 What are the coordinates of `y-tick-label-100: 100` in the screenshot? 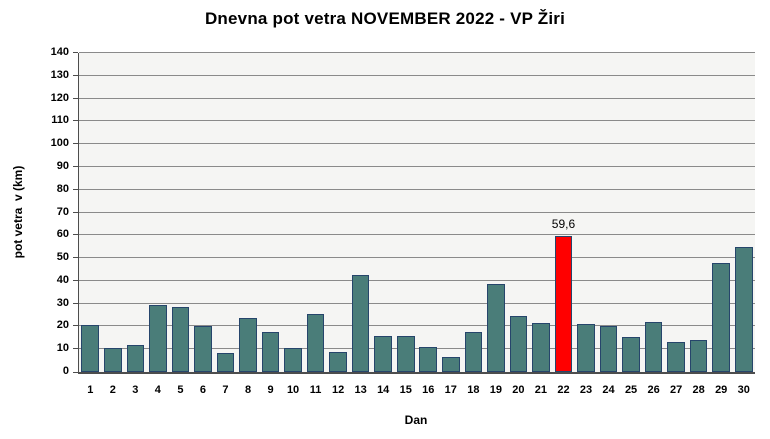 It's located at (59, 143).